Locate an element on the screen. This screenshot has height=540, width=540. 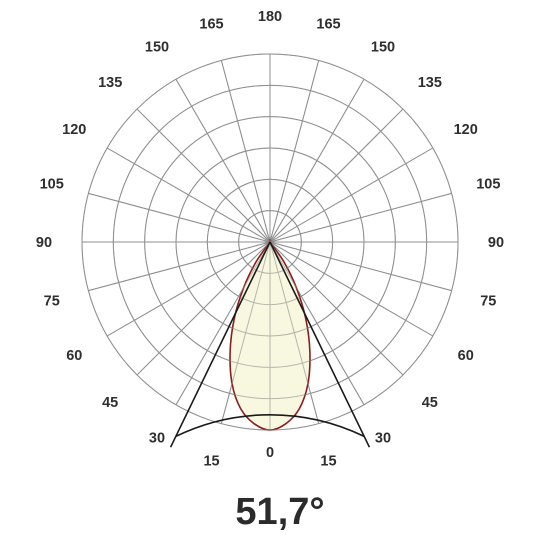
angle-tick-label: 180 is located at coordinates (270, 17).